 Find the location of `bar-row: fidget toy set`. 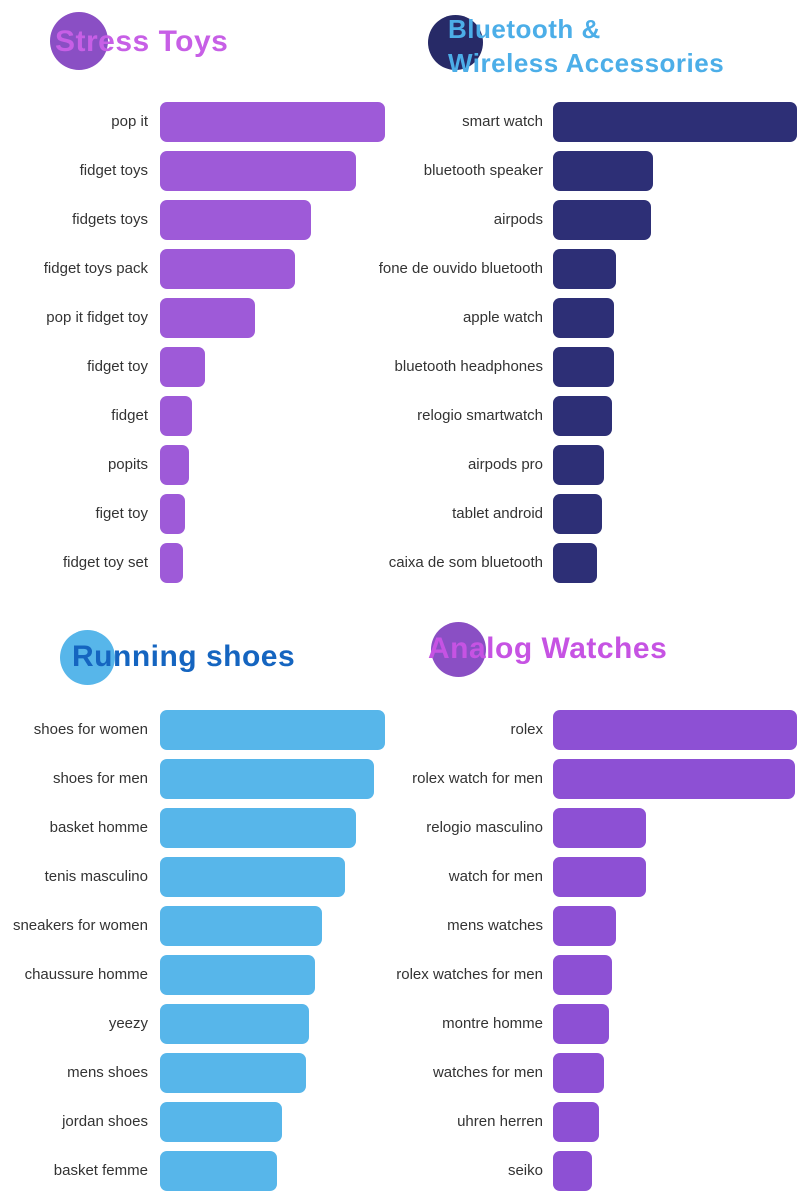

bar-row: fidget toy set is located at coordinates (200, 562).